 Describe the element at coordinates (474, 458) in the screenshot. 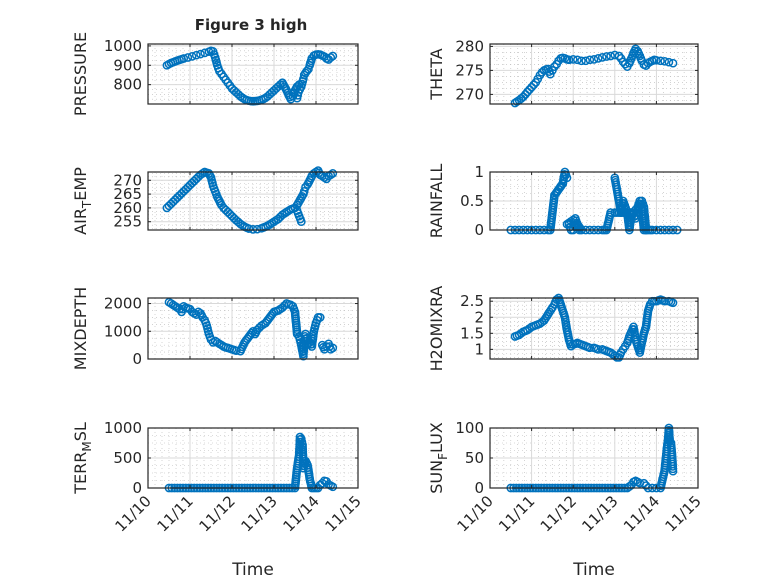

I see `y-tick-label: 50` at that location.